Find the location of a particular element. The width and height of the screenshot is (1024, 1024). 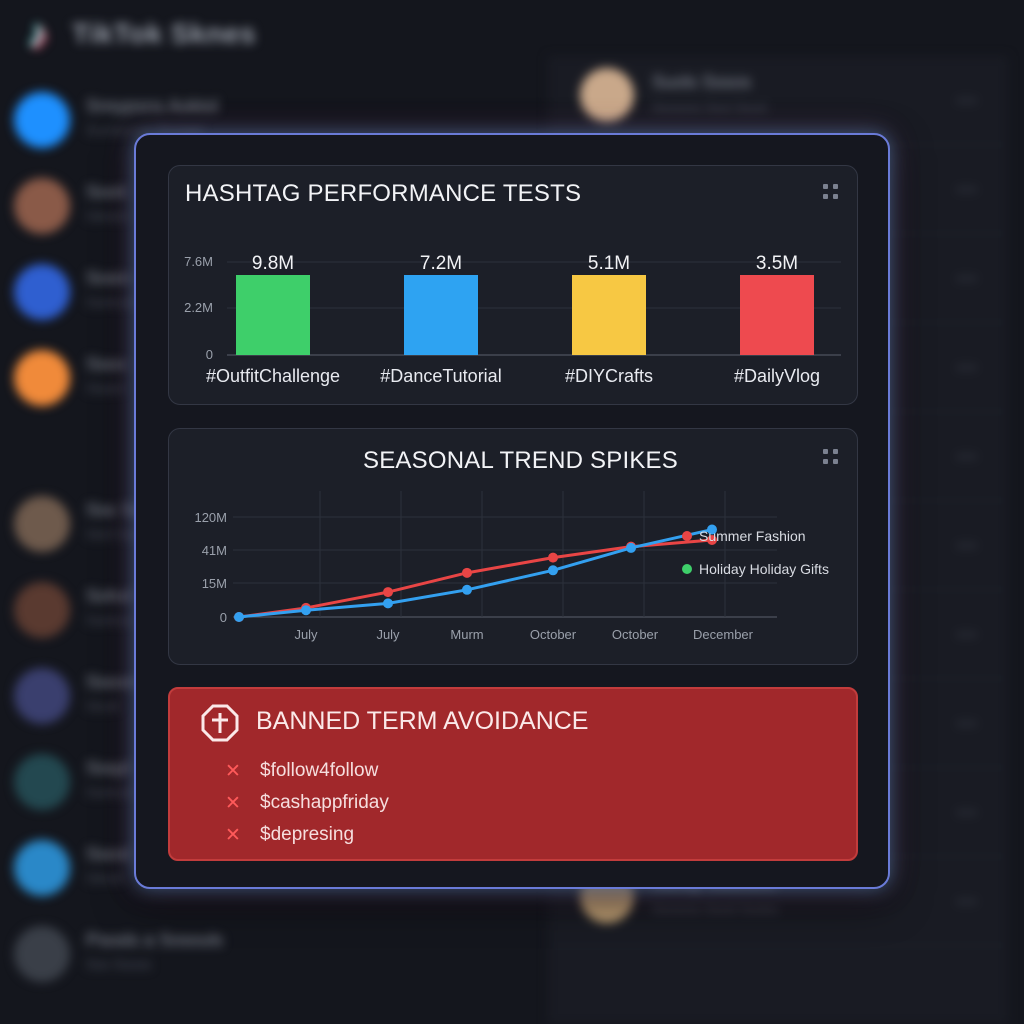

banned-term: $cashappfriday is located at coordinates (324, 802).